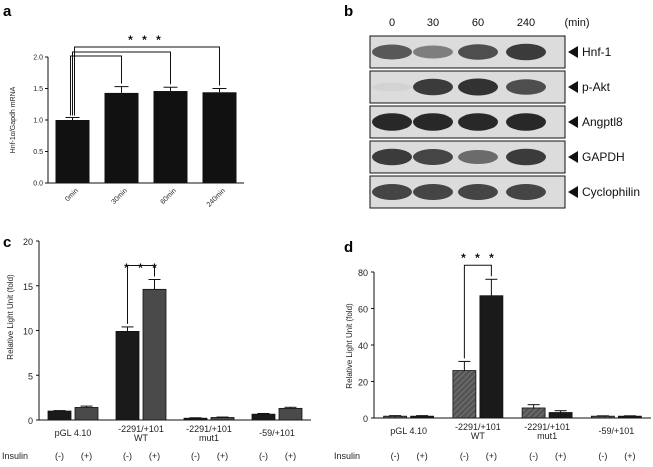  Describe the element at coordinates (597, 52) in the screenshot. I see `blot-row-label: Hnf-1` at that location.